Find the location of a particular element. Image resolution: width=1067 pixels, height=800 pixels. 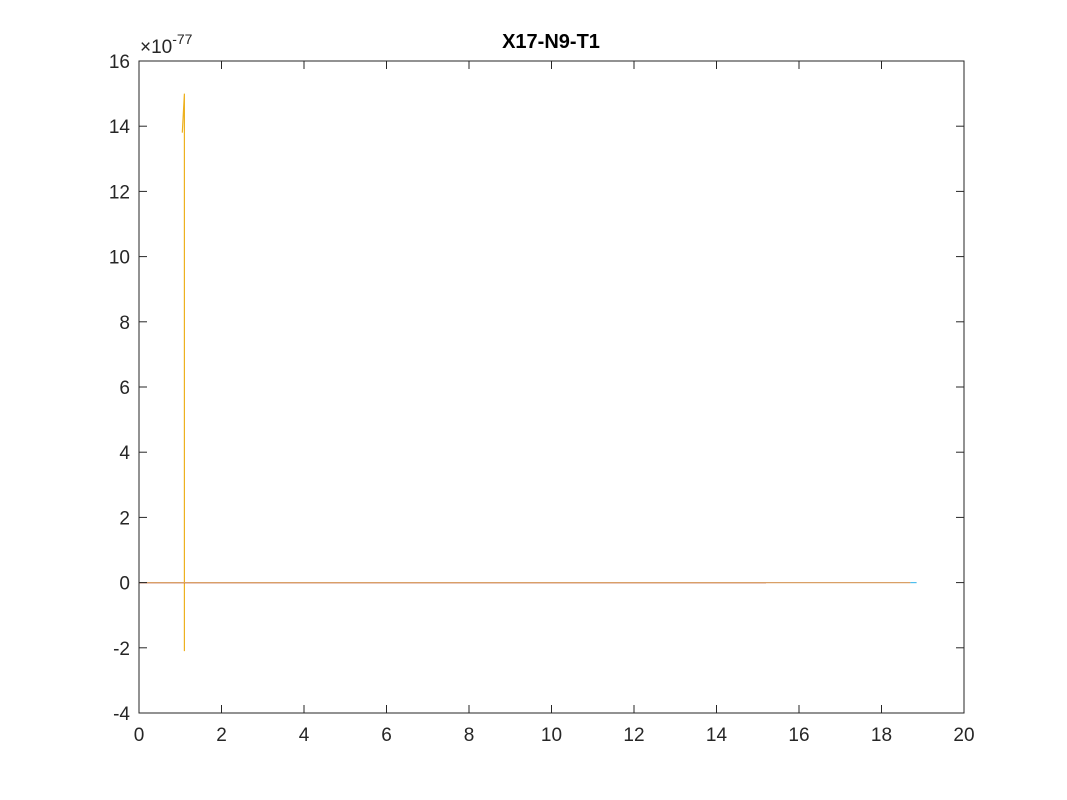

x-tick-label: 12 is located at coordinates (633, 735).